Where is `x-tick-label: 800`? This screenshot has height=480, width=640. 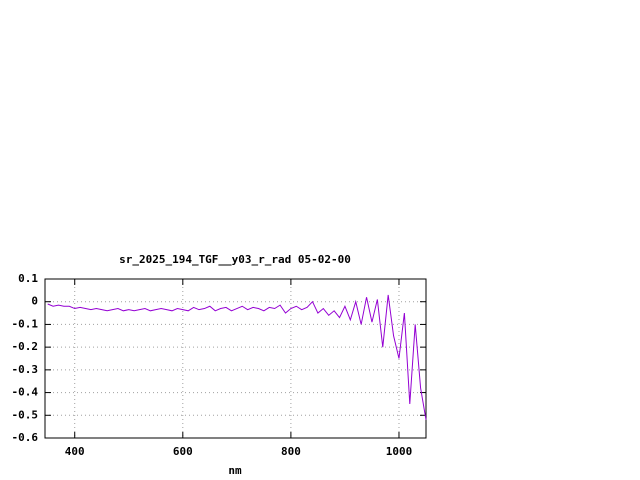
x-tick-label: 800 is located at coordinates (291, 451).